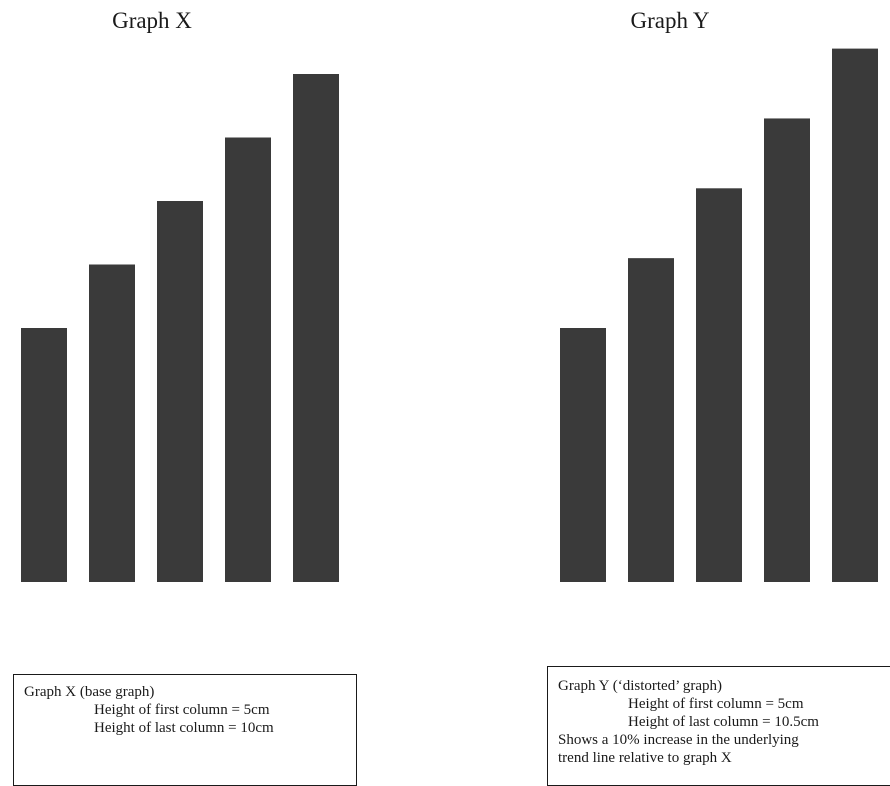 This screenshot has width=890, height=786. What do you see at coordinates (670, 20) in the screenshot?
I see `graph-y-title: Graph Y` at bounding box center [670, 20].